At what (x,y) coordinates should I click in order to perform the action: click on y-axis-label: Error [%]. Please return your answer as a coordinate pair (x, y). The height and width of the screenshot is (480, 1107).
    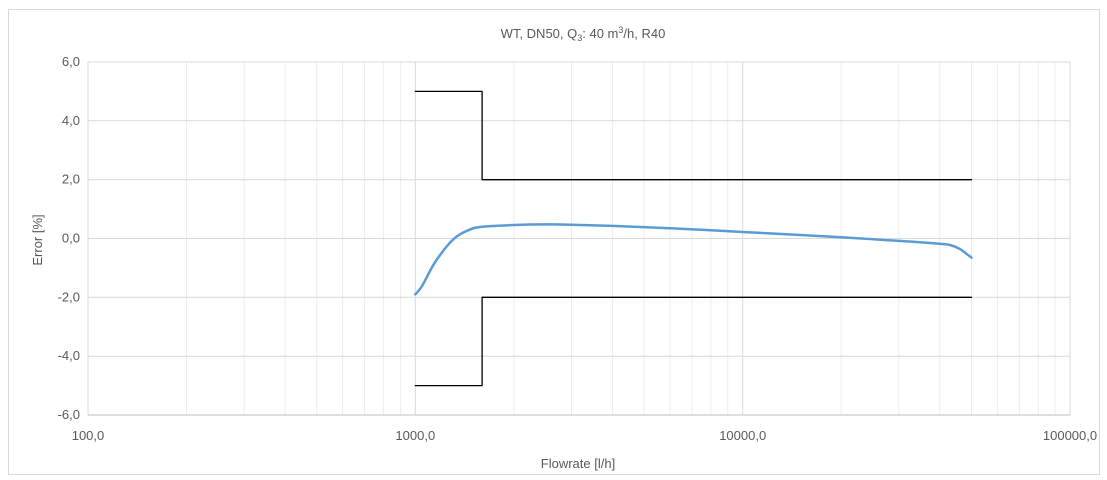
    Looking at the image, I should click on (37, 239).